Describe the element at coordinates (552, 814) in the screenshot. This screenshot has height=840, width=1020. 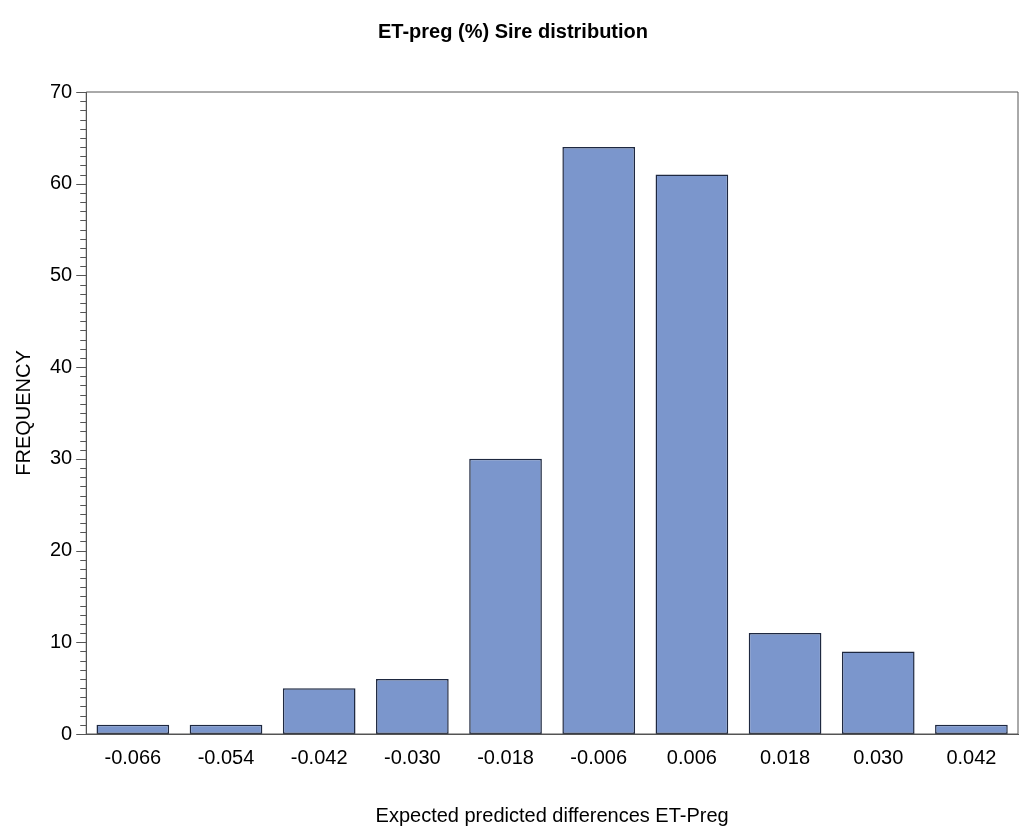
I see `x-axis-title: Expected predicted differences ET-Preg` at that location.